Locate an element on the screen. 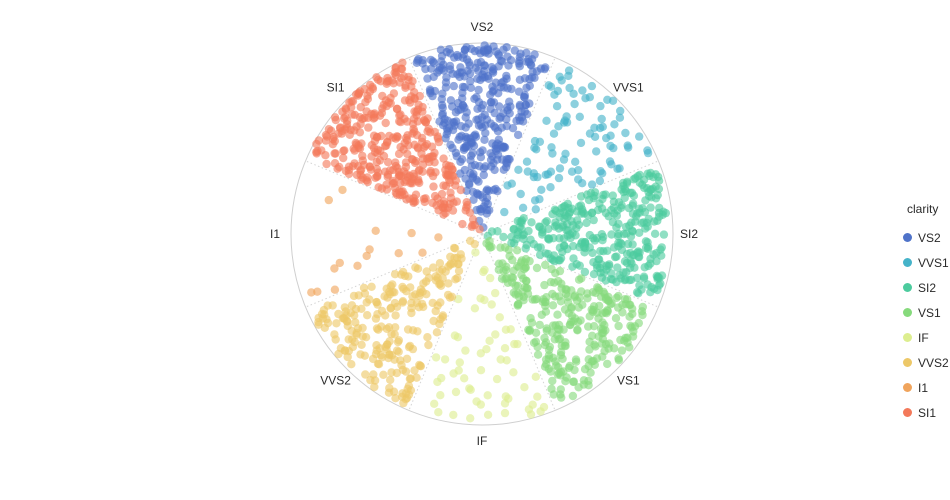 The image size is (950, 500). legend-item: VVS2 is located at coordinates (926, 362).